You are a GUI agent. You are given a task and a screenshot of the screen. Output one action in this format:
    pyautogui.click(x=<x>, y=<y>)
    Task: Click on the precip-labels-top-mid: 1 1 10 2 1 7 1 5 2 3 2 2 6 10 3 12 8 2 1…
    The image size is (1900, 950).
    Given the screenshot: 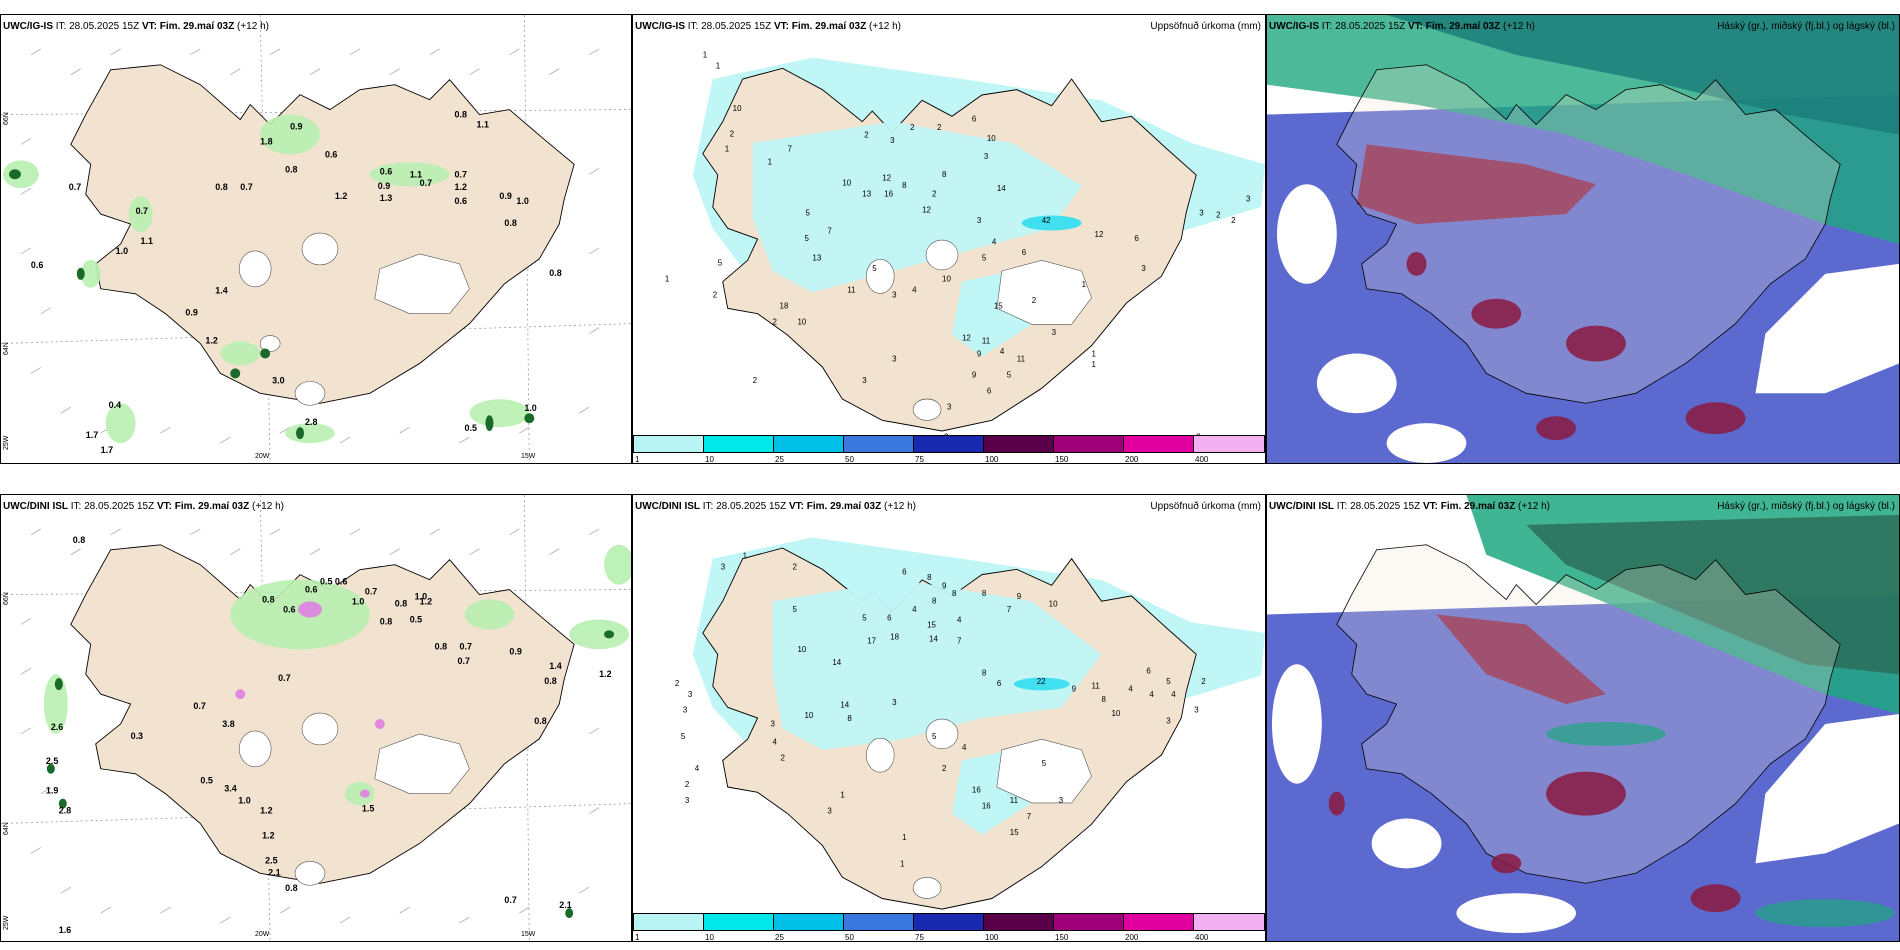 What is the action you would take?
    pyautogui.click(x=958, y=246)
    